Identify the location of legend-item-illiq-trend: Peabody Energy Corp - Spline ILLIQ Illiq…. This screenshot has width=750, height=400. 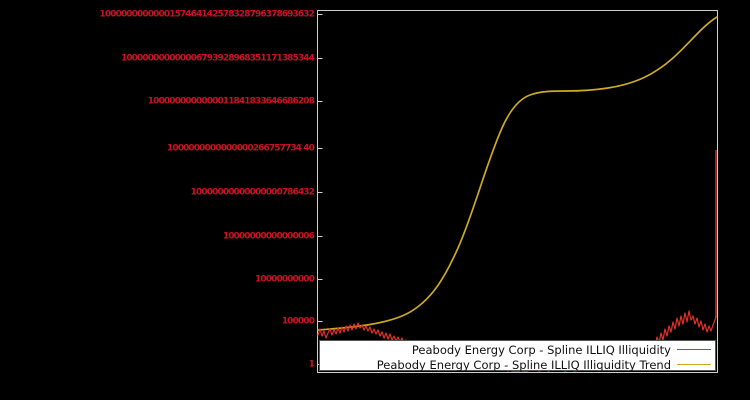
(517, 364).